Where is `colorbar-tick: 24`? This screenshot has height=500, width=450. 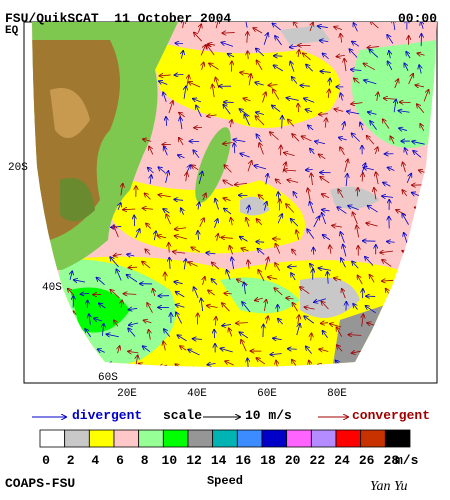
colorbar-tick: 24 is located at coordinates (342, 460).